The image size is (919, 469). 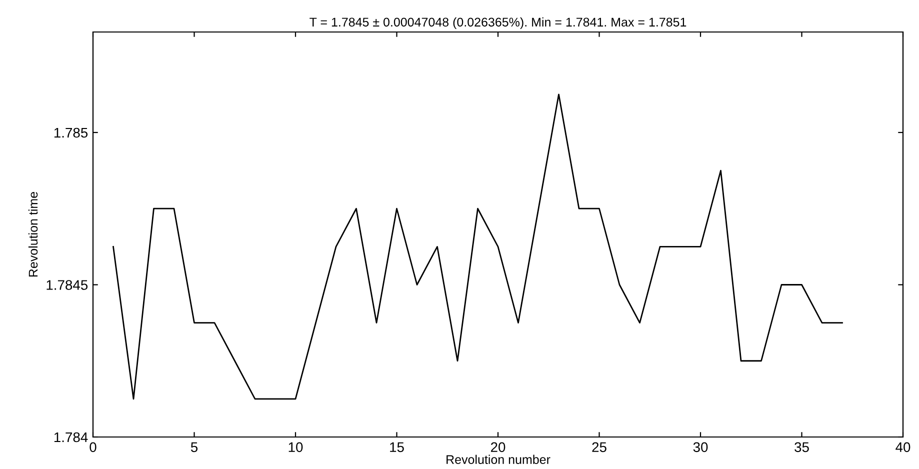 What do you see at coordinates (194, 447) in the screenshot?
I see `x-tick-label: 5` at bounding box center [194, 447].